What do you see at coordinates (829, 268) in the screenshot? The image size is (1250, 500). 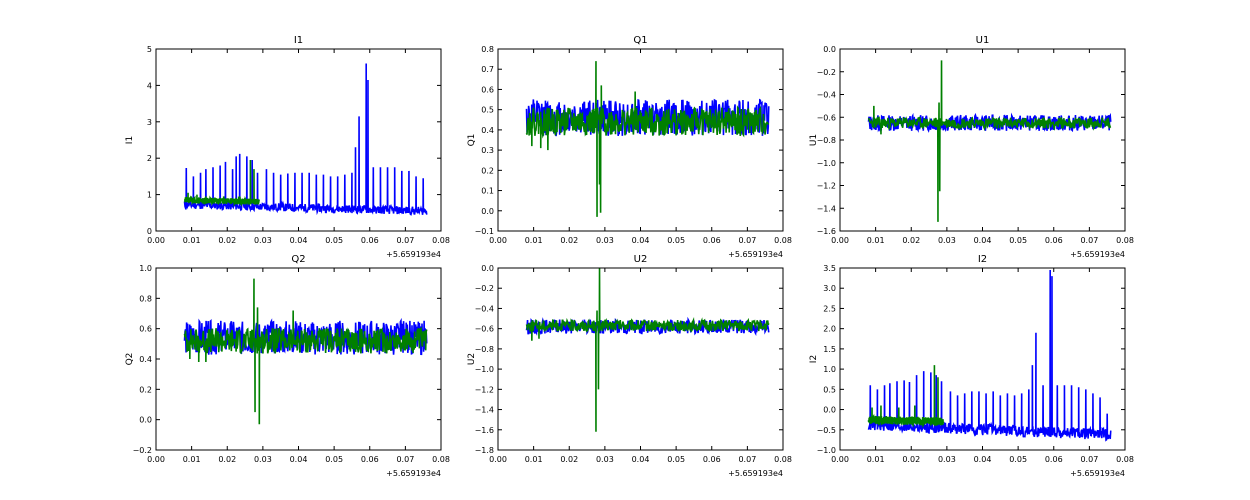 I see `y-tick-label: 3.5` at bounding box center [829, 268].